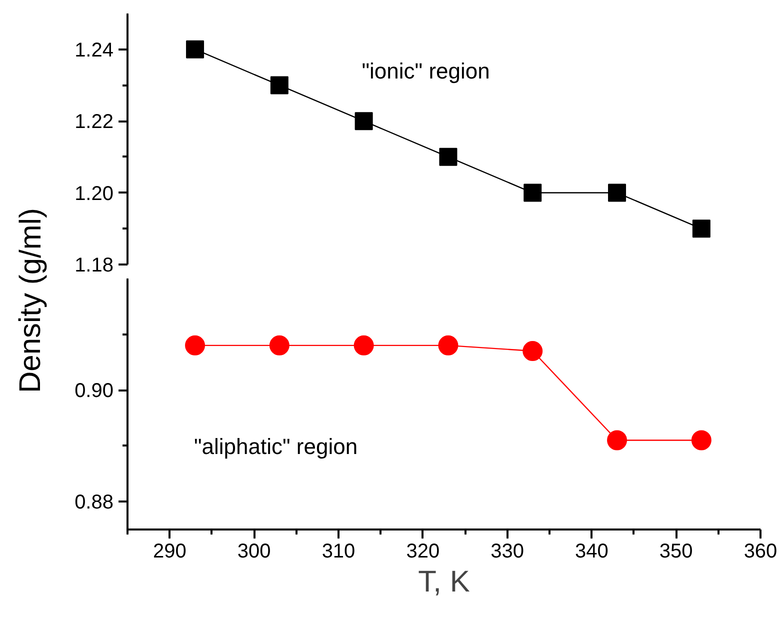 The height and width of the screenshot is (618, 782). What do you see at coordinates (94, 503) in the screenshot?
I see `y-tick-label: 0.88` at bounding box center [94, 503].